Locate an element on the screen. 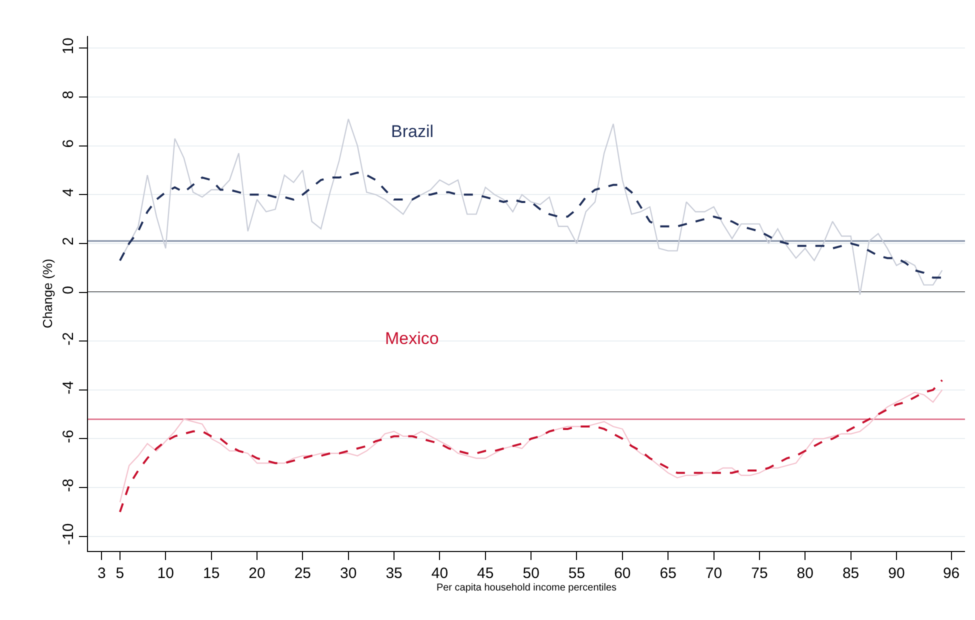  text: Brazil is located at coordinates (412, 131).